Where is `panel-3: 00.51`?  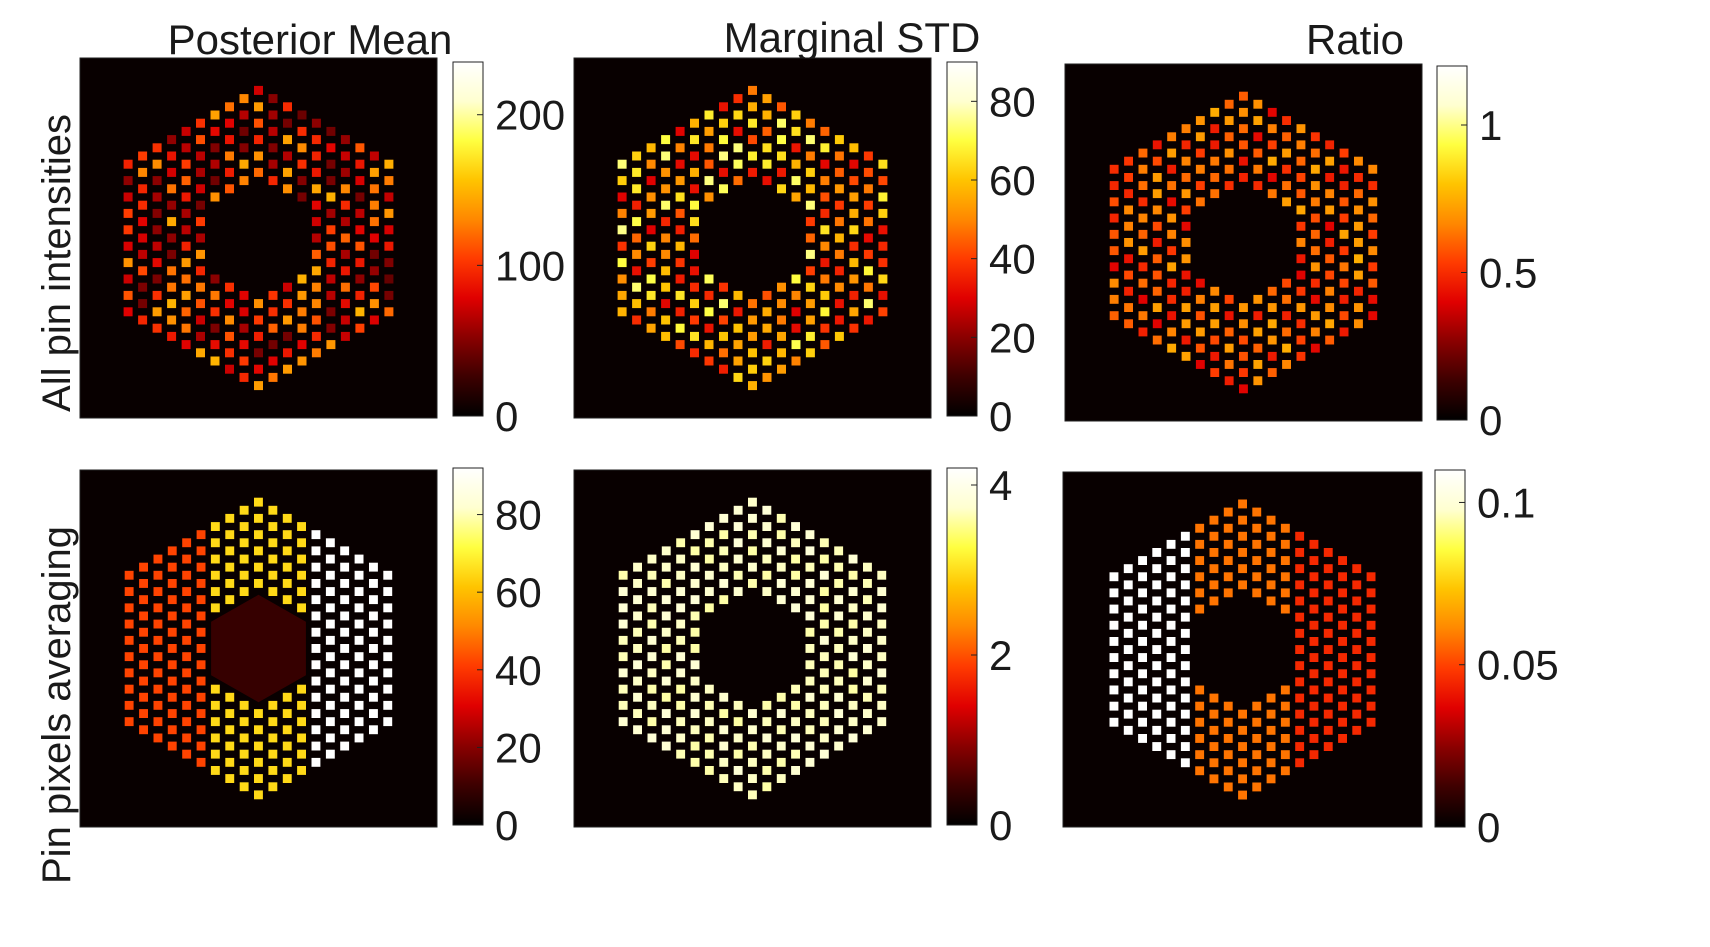 panel-3: 00.51 is located at coordinates (1300, 253).